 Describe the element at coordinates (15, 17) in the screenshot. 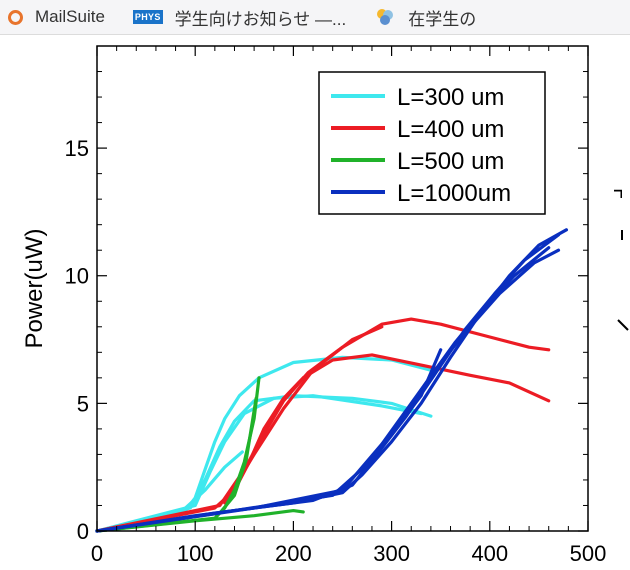

I see `ring-logo-icon` at that location.